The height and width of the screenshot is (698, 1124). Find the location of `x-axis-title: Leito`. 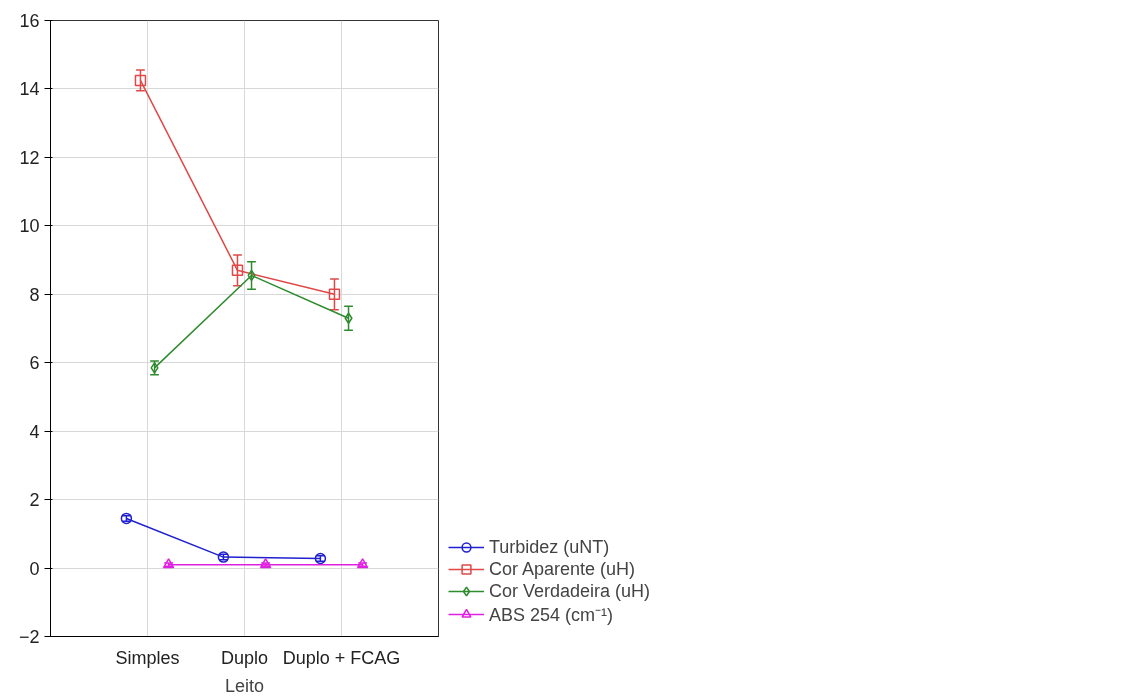

x-axis-title: Leito is located at coordinates (244, 685).